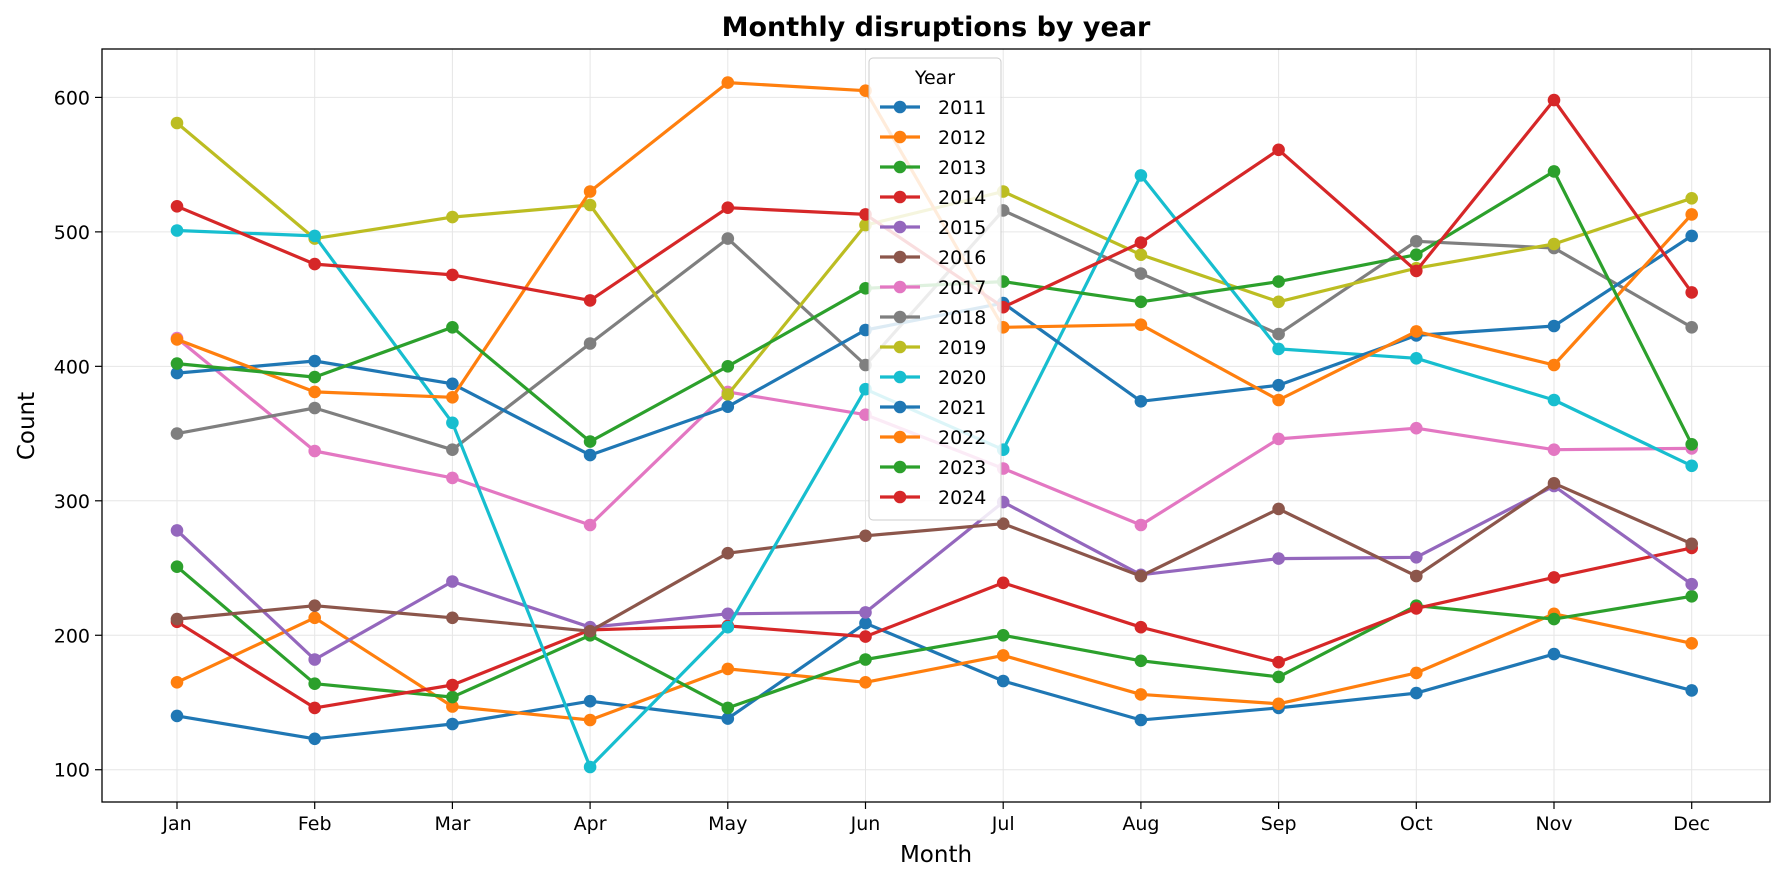 The image size is (1784, 882). Describe the element at coordinates (1140, 824) in the screenshot. I see `x-tick-label: Aug` at that location.